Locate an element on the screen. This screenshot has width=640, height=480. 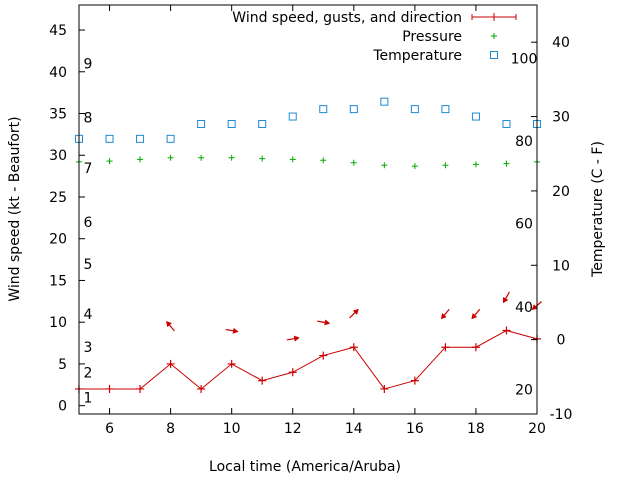
y-tick-label: 35 is located at coordinates (58, 115).